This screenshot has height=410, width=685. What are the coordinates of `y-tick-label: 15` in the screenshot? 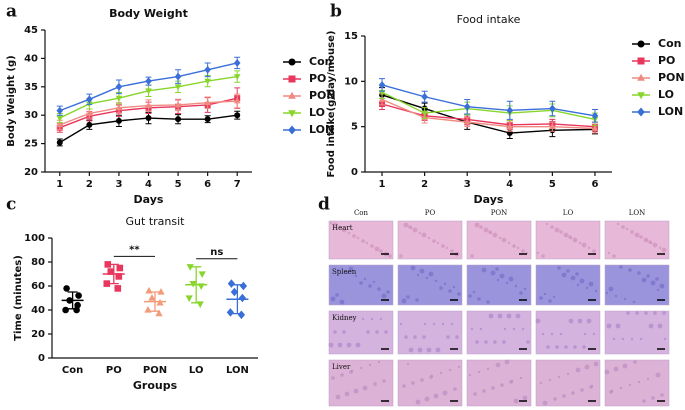 It's located at (351, 36).